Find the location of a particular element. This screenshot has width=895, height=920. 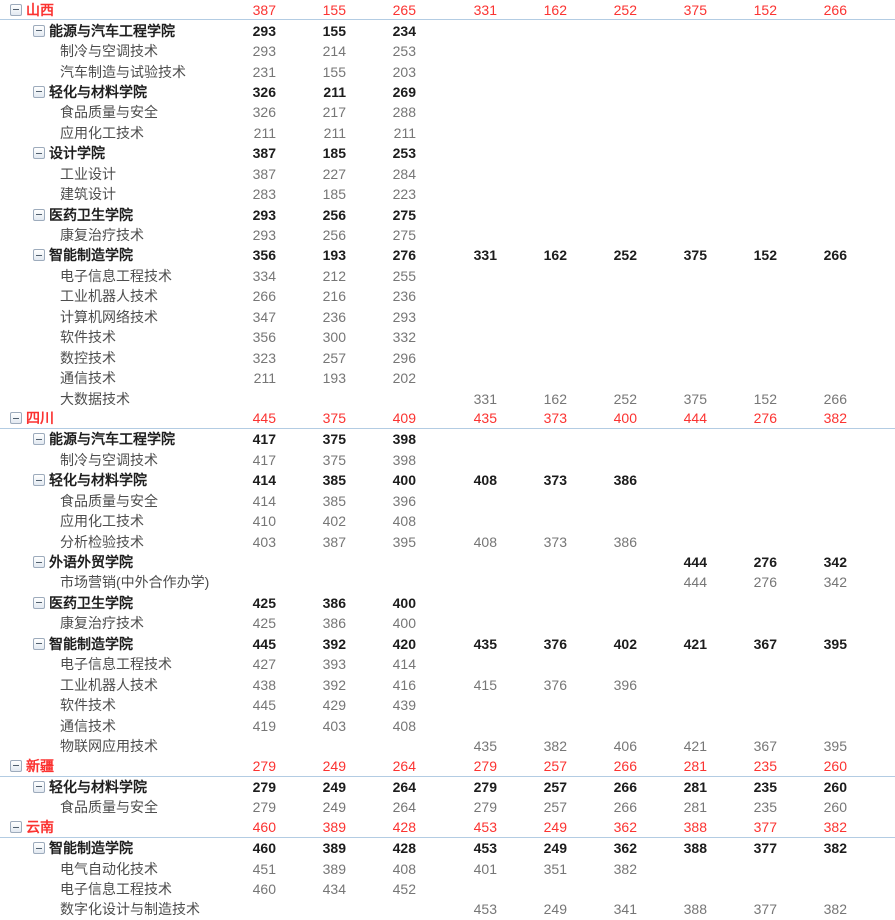

value-cell: 341 is located at coordinates (625, 909).